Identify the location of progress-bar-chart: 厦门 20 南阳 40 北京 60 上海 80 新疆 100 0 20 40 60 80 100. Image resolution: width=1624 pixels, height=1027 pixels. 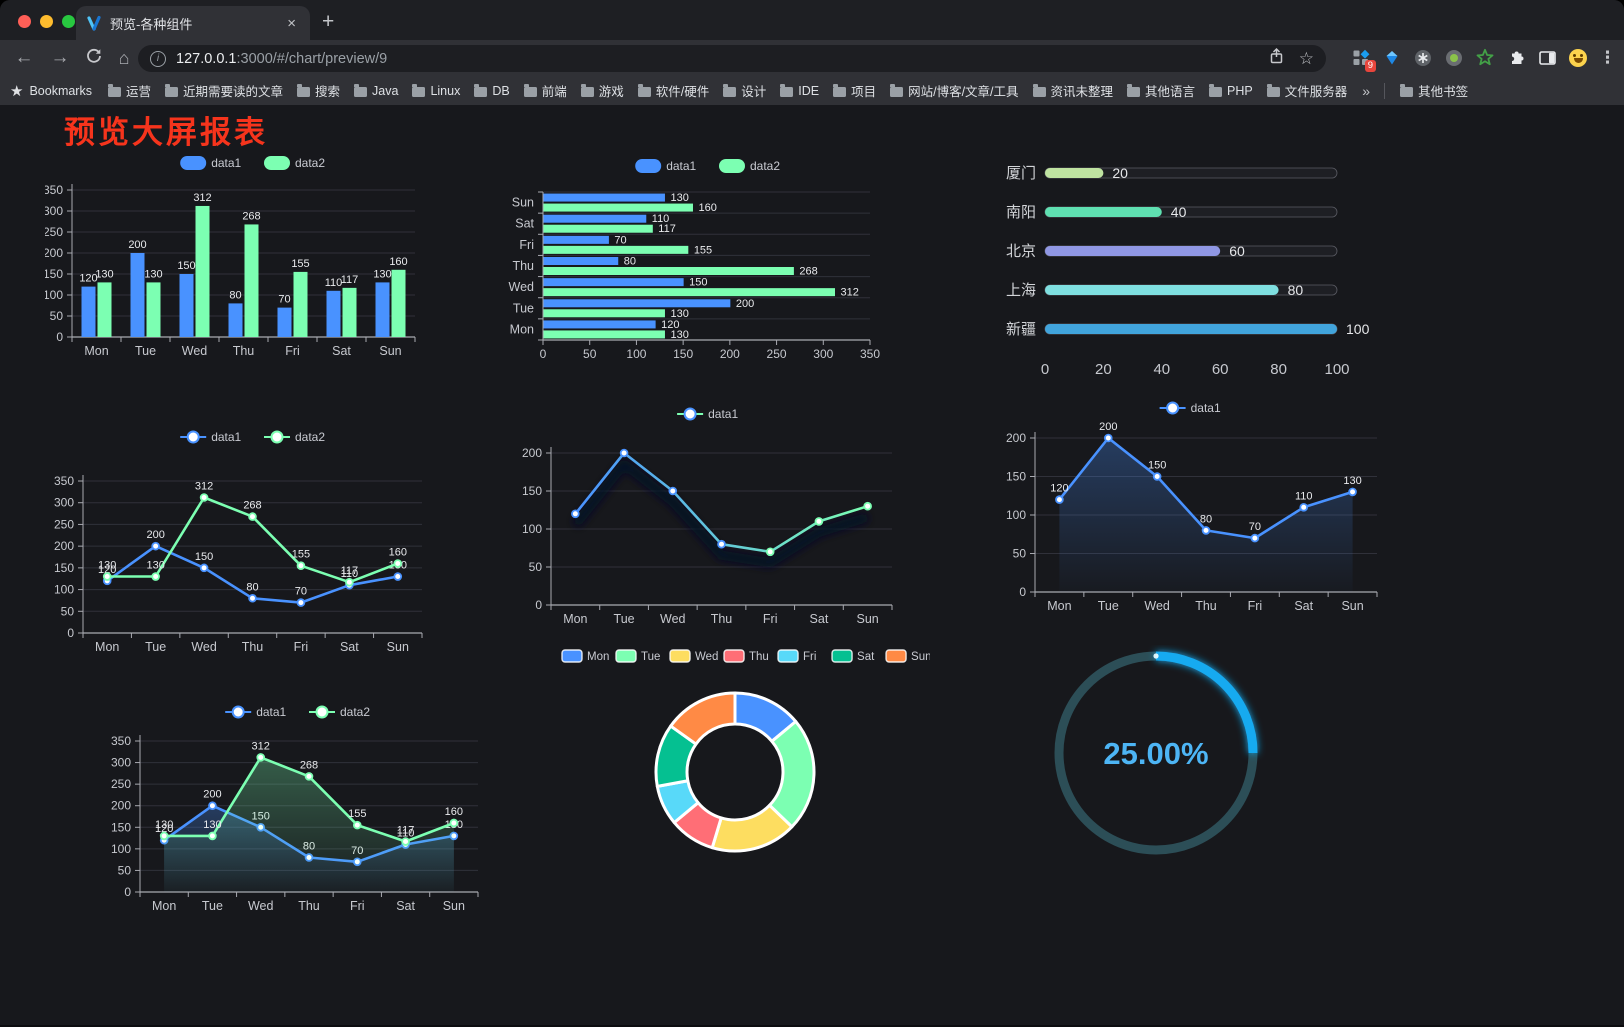
(1195, 270).